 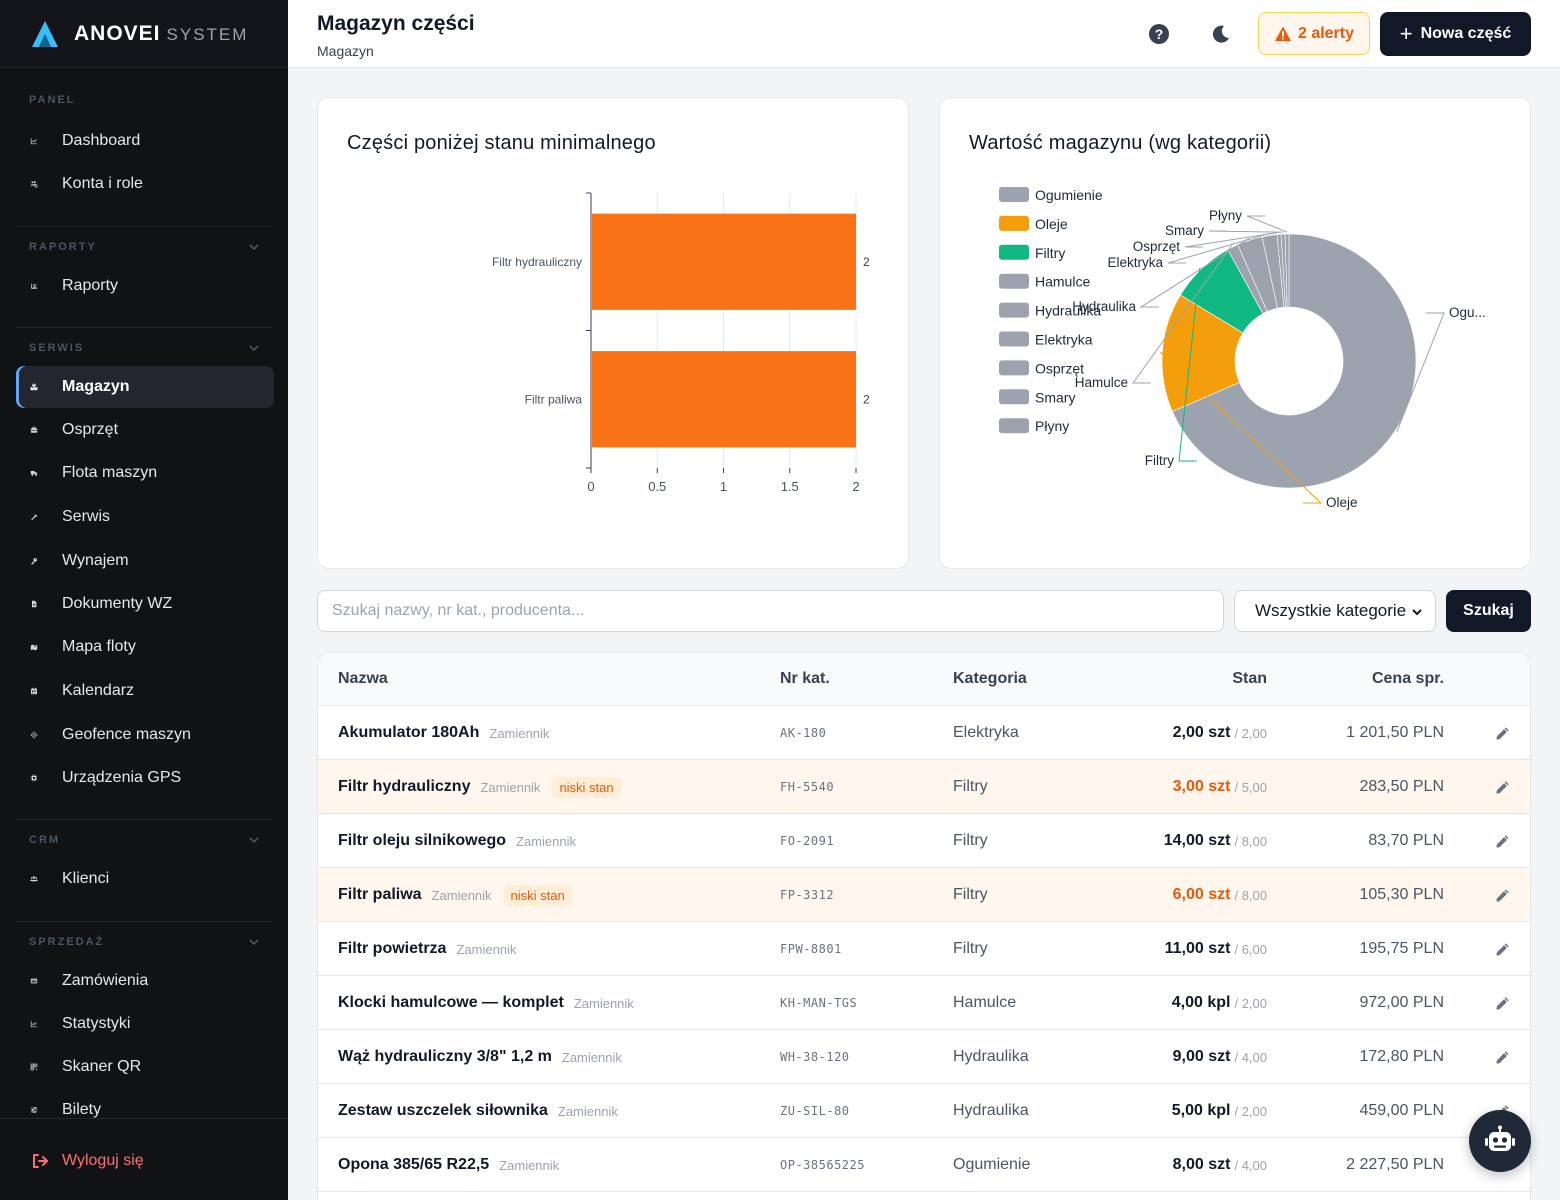 What do you see at coordinates (145, 981) in the screenshot?
I see `sidebar-item-zamówienia: Zamówienia` at bounding box center [145, 981].